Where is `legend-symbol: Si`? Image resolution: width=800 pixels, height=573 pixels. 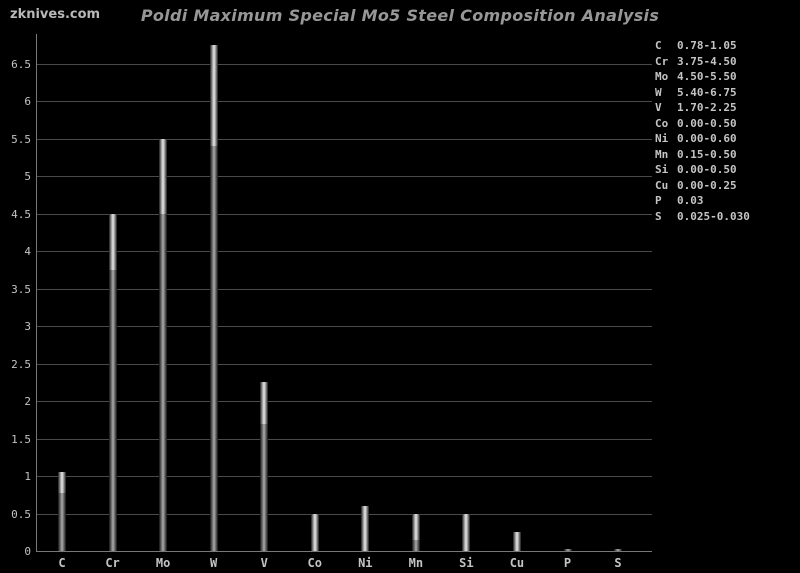
legend-symbol: Si is located at coordinates (662, 169).